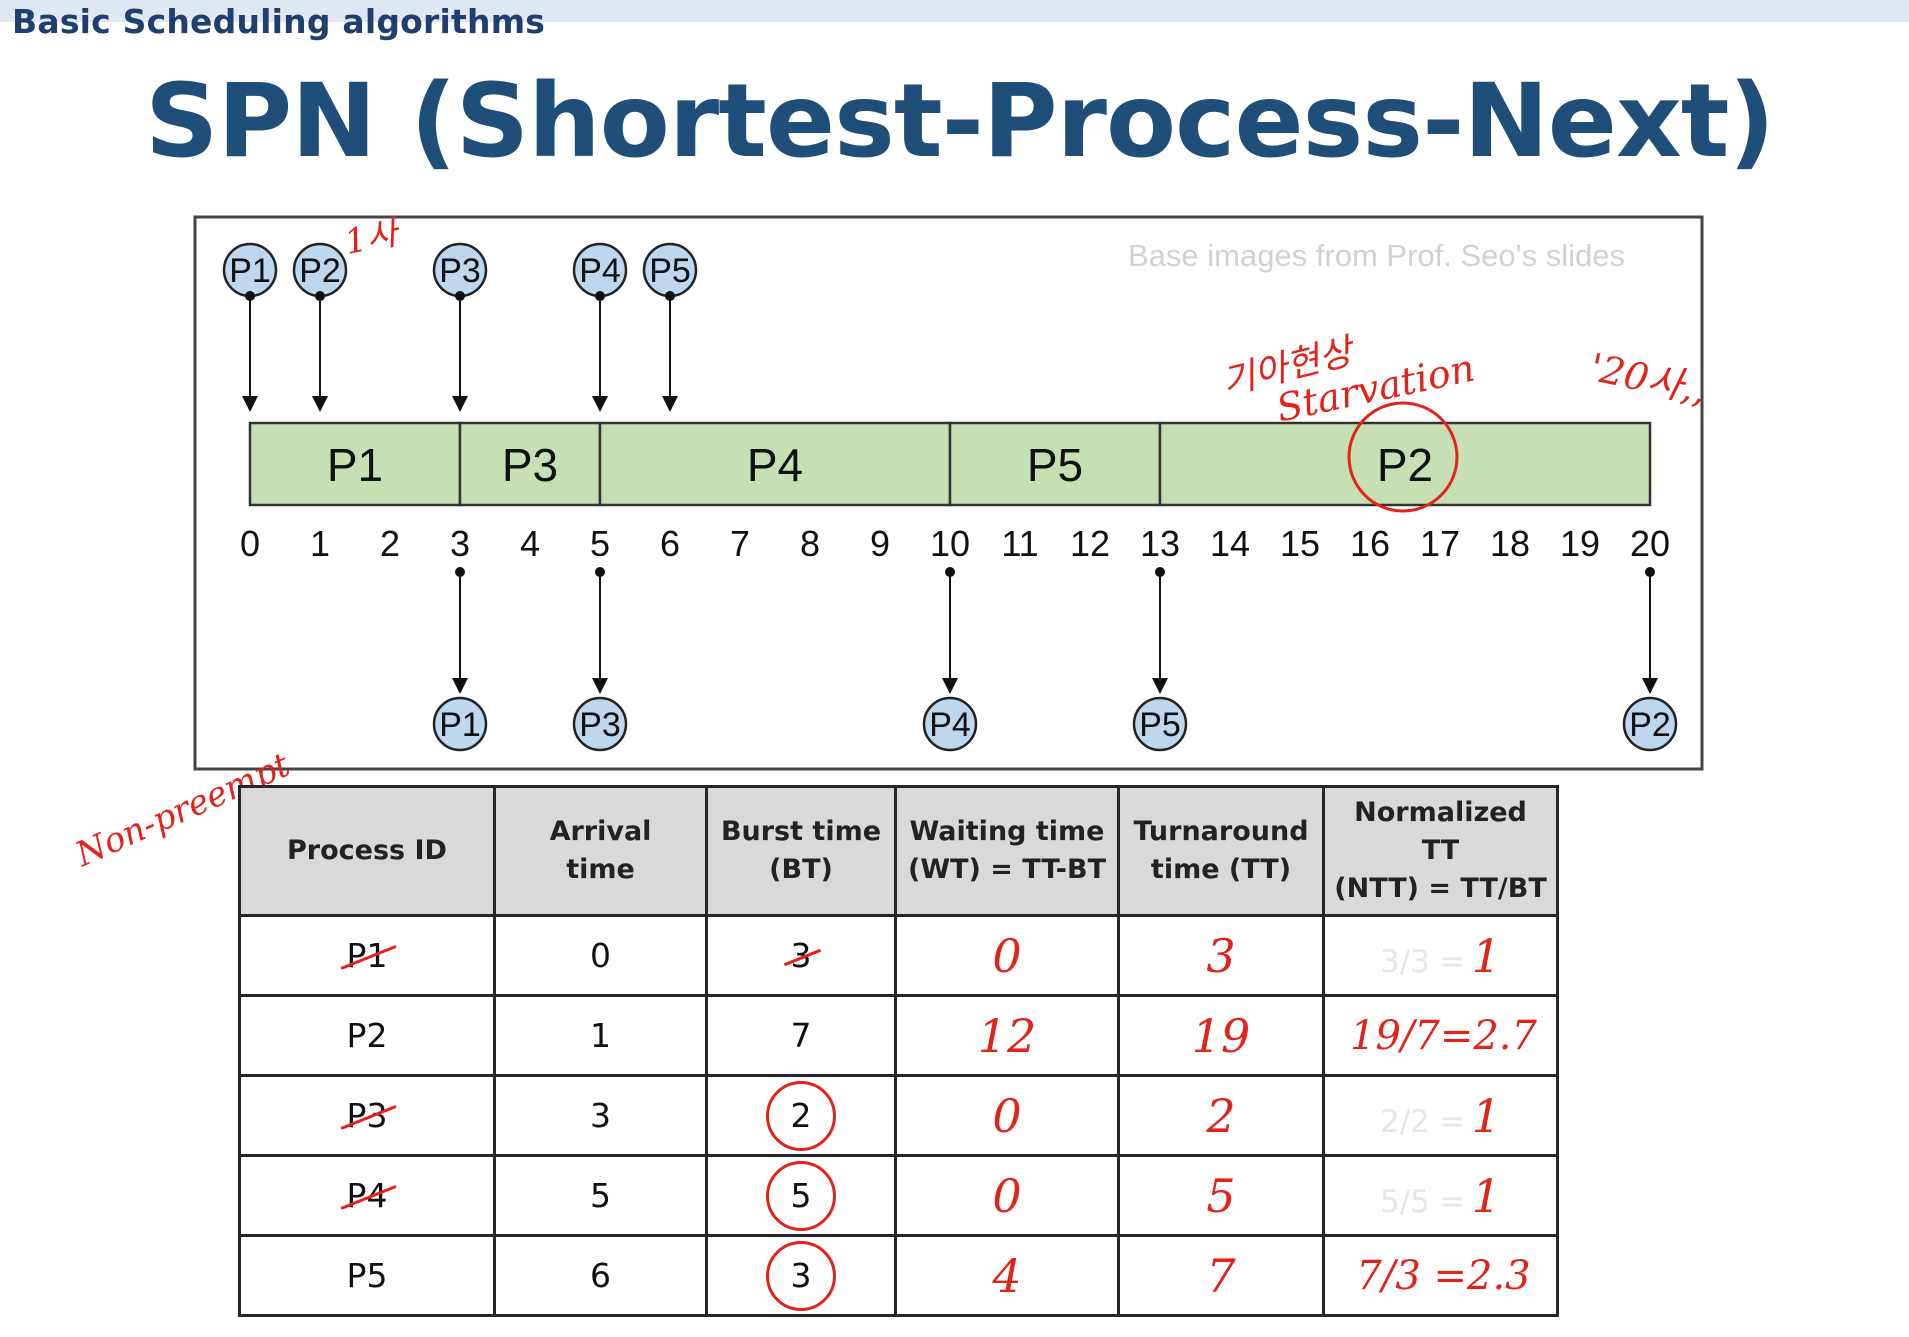  Describe the element at coordinates (740, 543) in the screenshot. I see `time-tick-label: 7` at that location.